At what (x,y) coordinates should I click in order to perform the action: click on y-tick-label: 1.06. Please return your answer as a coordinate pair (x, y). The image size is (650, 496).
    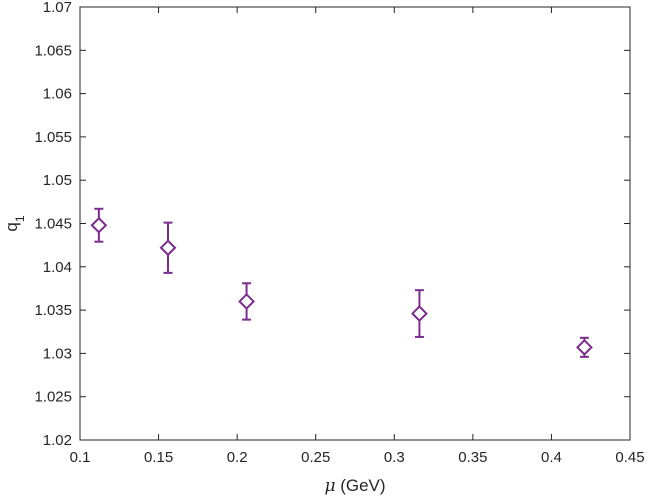
    Looking at the image, I should click on (57, 94).